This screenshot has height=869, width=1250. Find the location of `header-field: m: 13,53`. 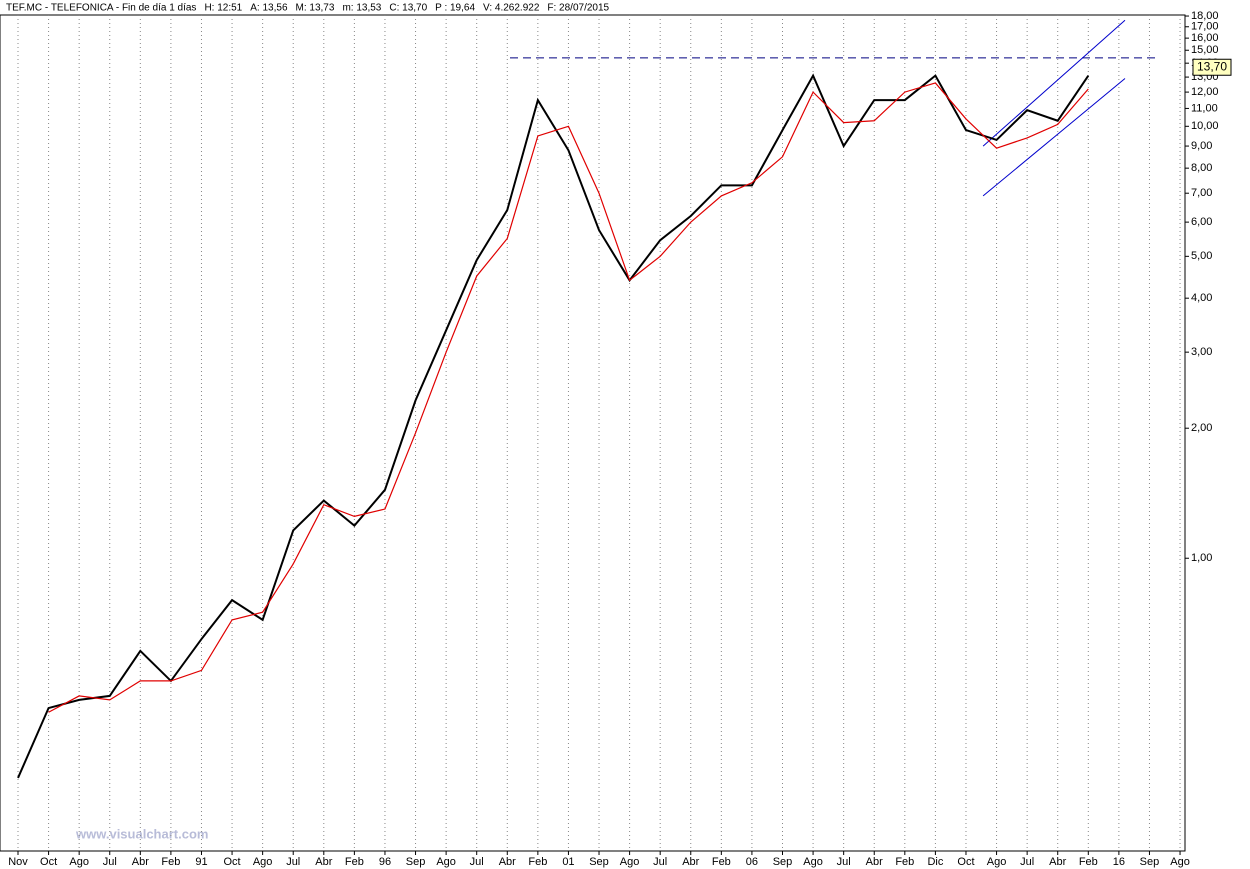

header-field: m: 13,53 is located at coordinates (361, 8).